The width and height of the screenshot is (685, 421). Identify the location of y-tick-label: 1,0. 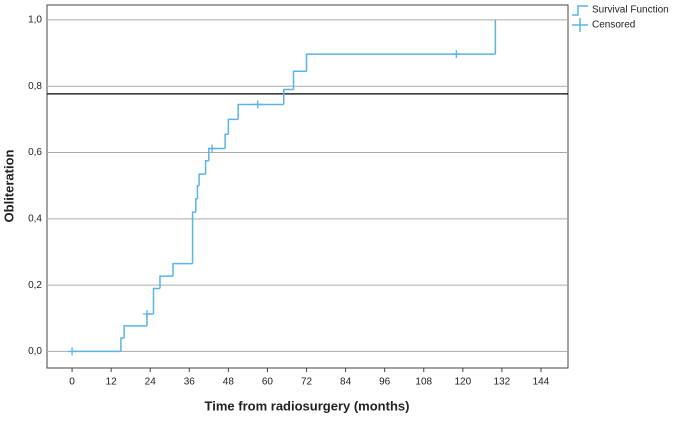
(35, 20).